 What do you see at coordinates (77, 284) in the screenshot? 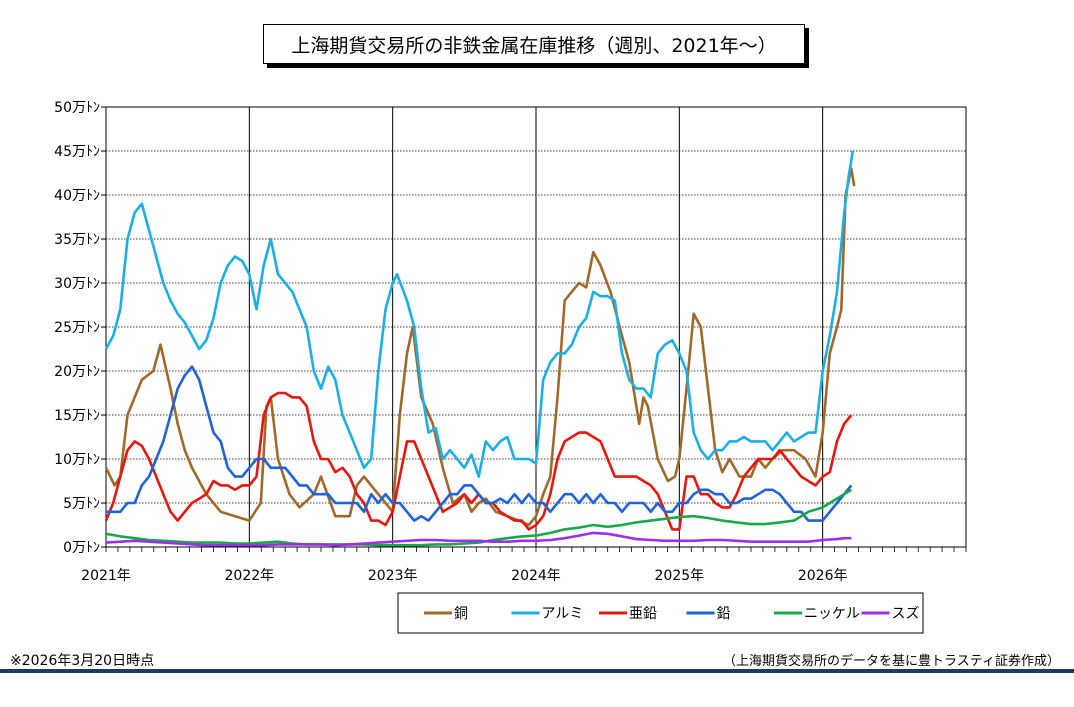
I see `y-tick-label: 30万ﾄﾝ` at bounding box center [77, 284].